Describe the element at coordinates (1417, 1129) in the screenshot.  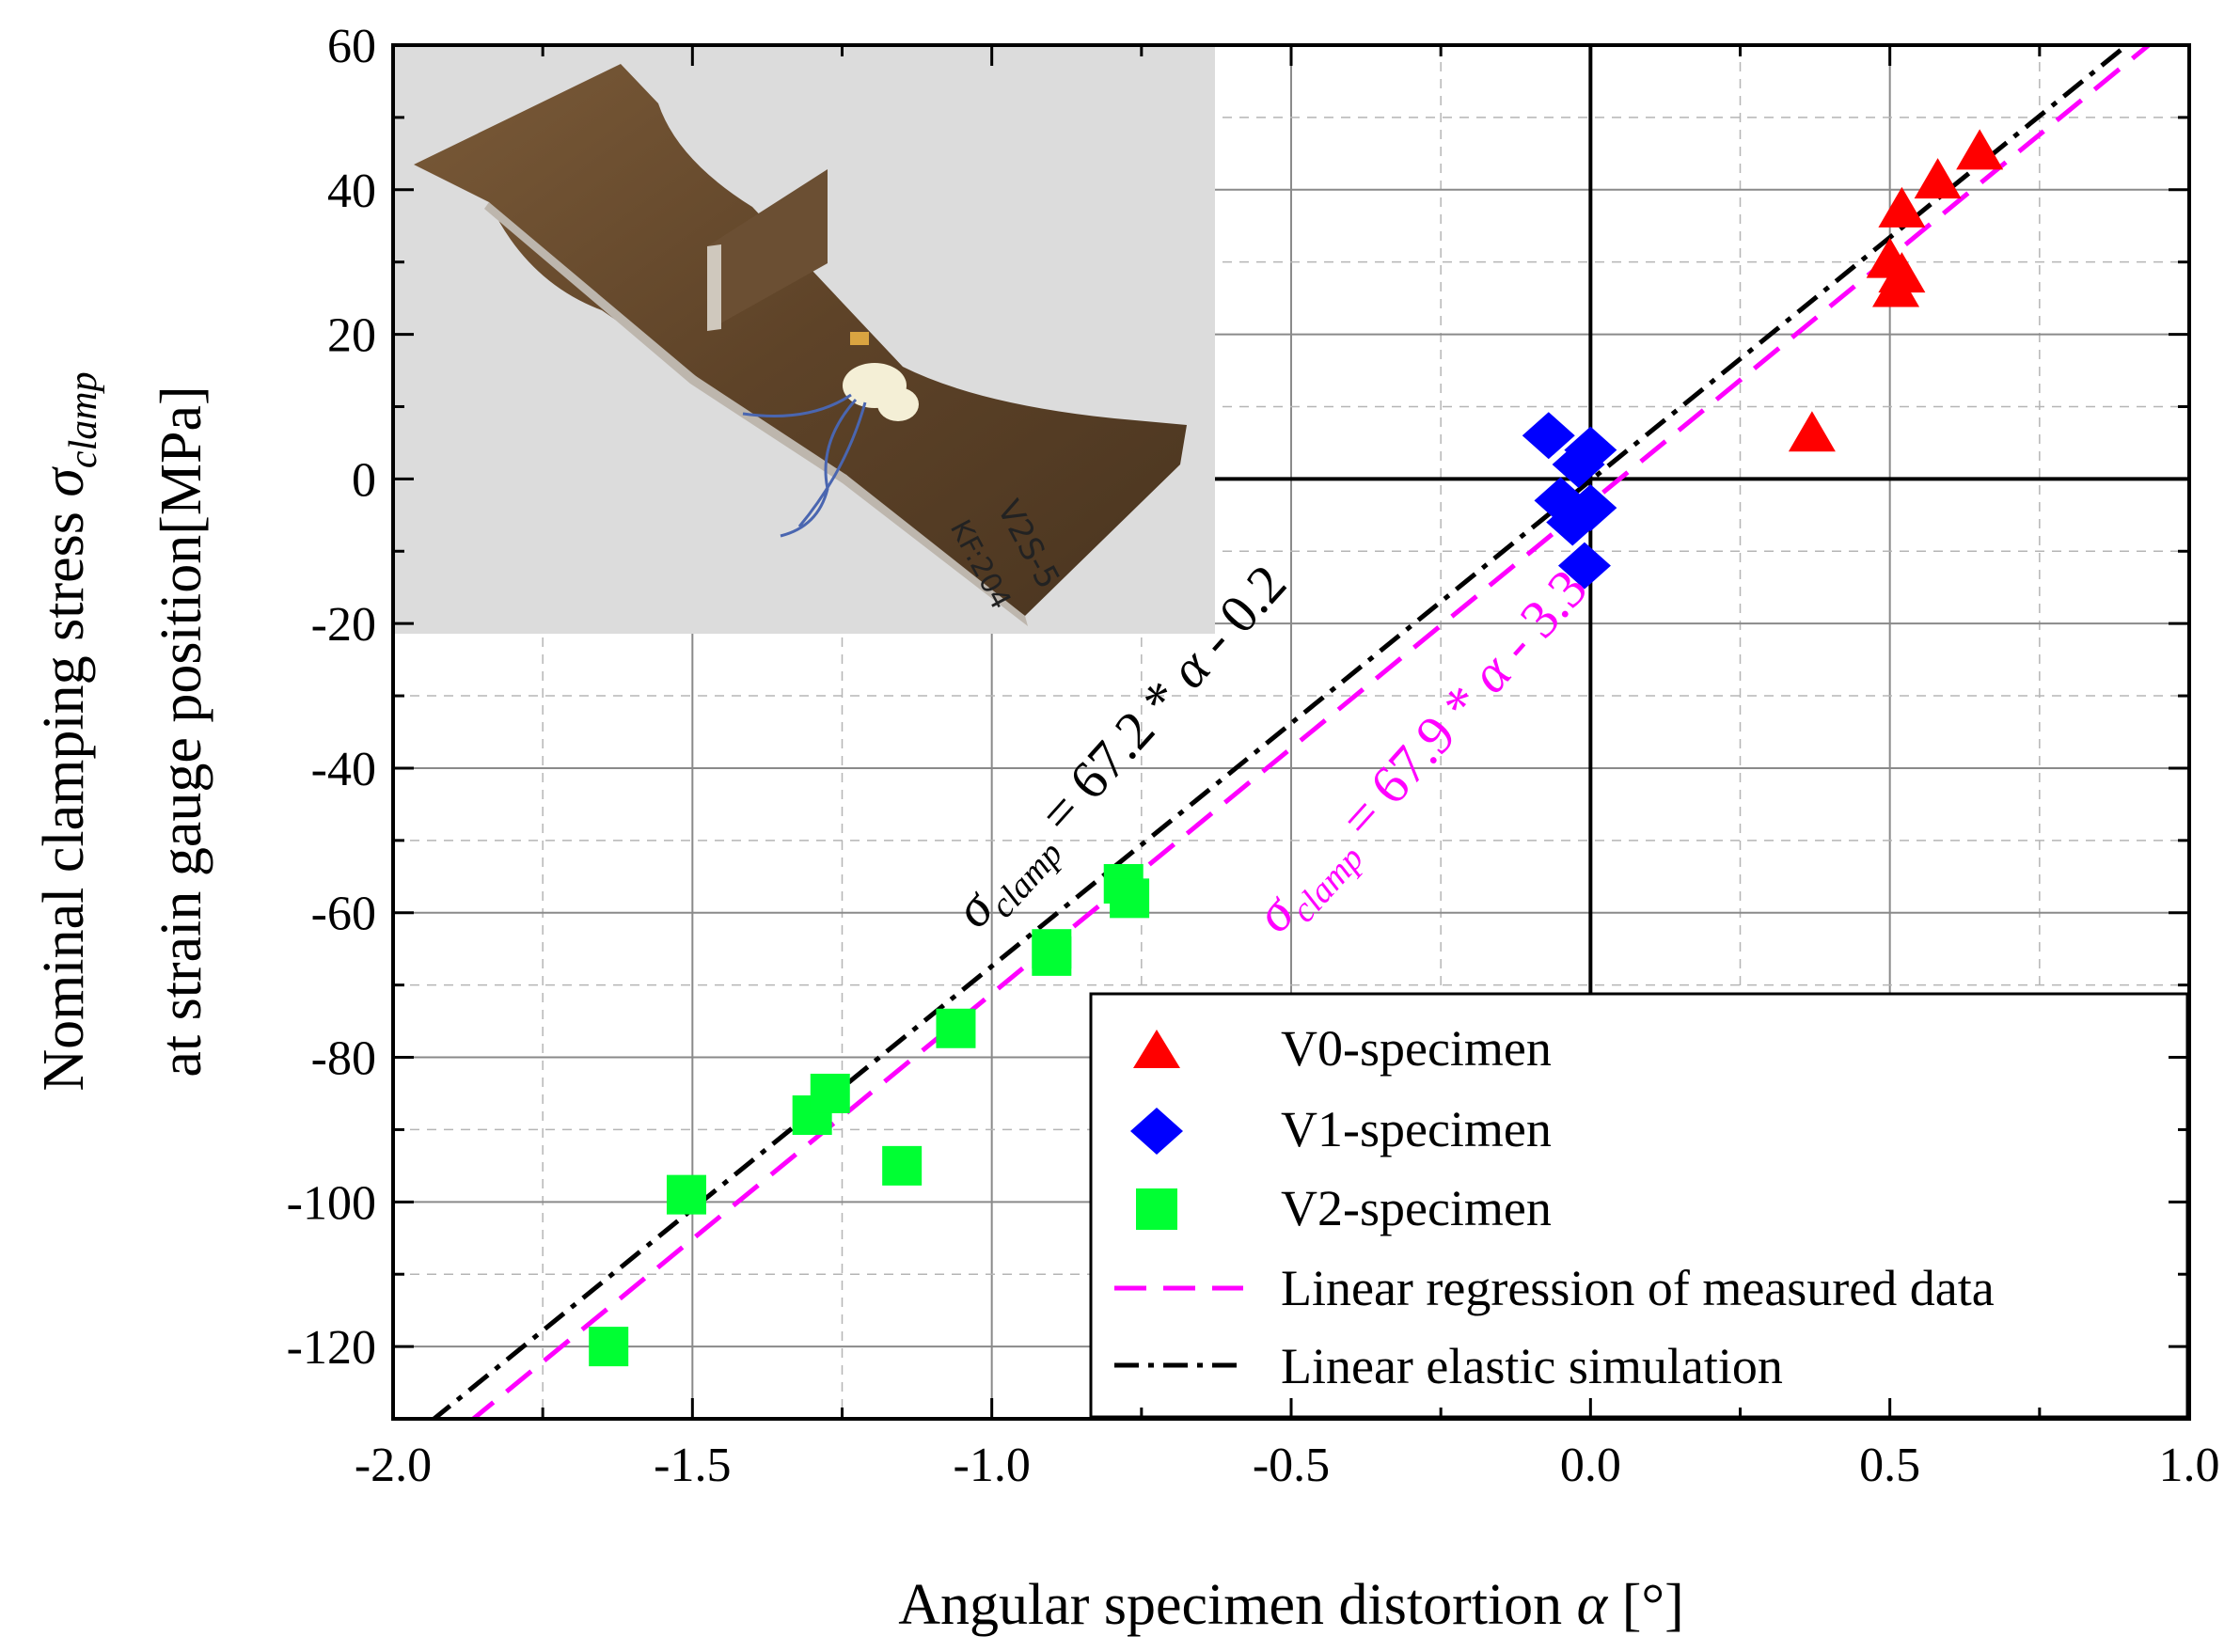
I see `legend-v1-label: V1-specimen` at that location.